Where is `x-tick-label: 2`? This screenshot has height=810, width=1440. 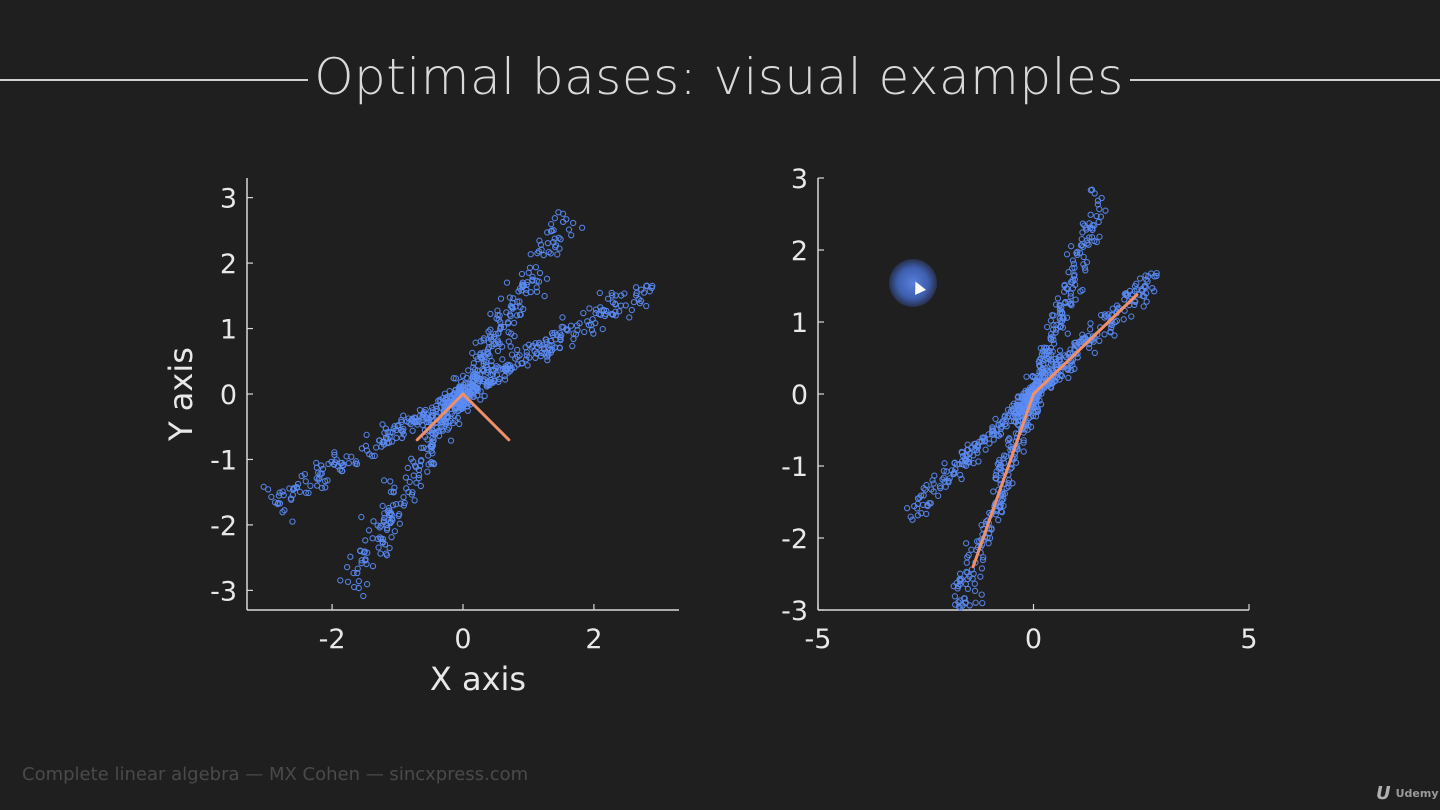 x-tick-label: 2 is located at coordinates (593, 639).